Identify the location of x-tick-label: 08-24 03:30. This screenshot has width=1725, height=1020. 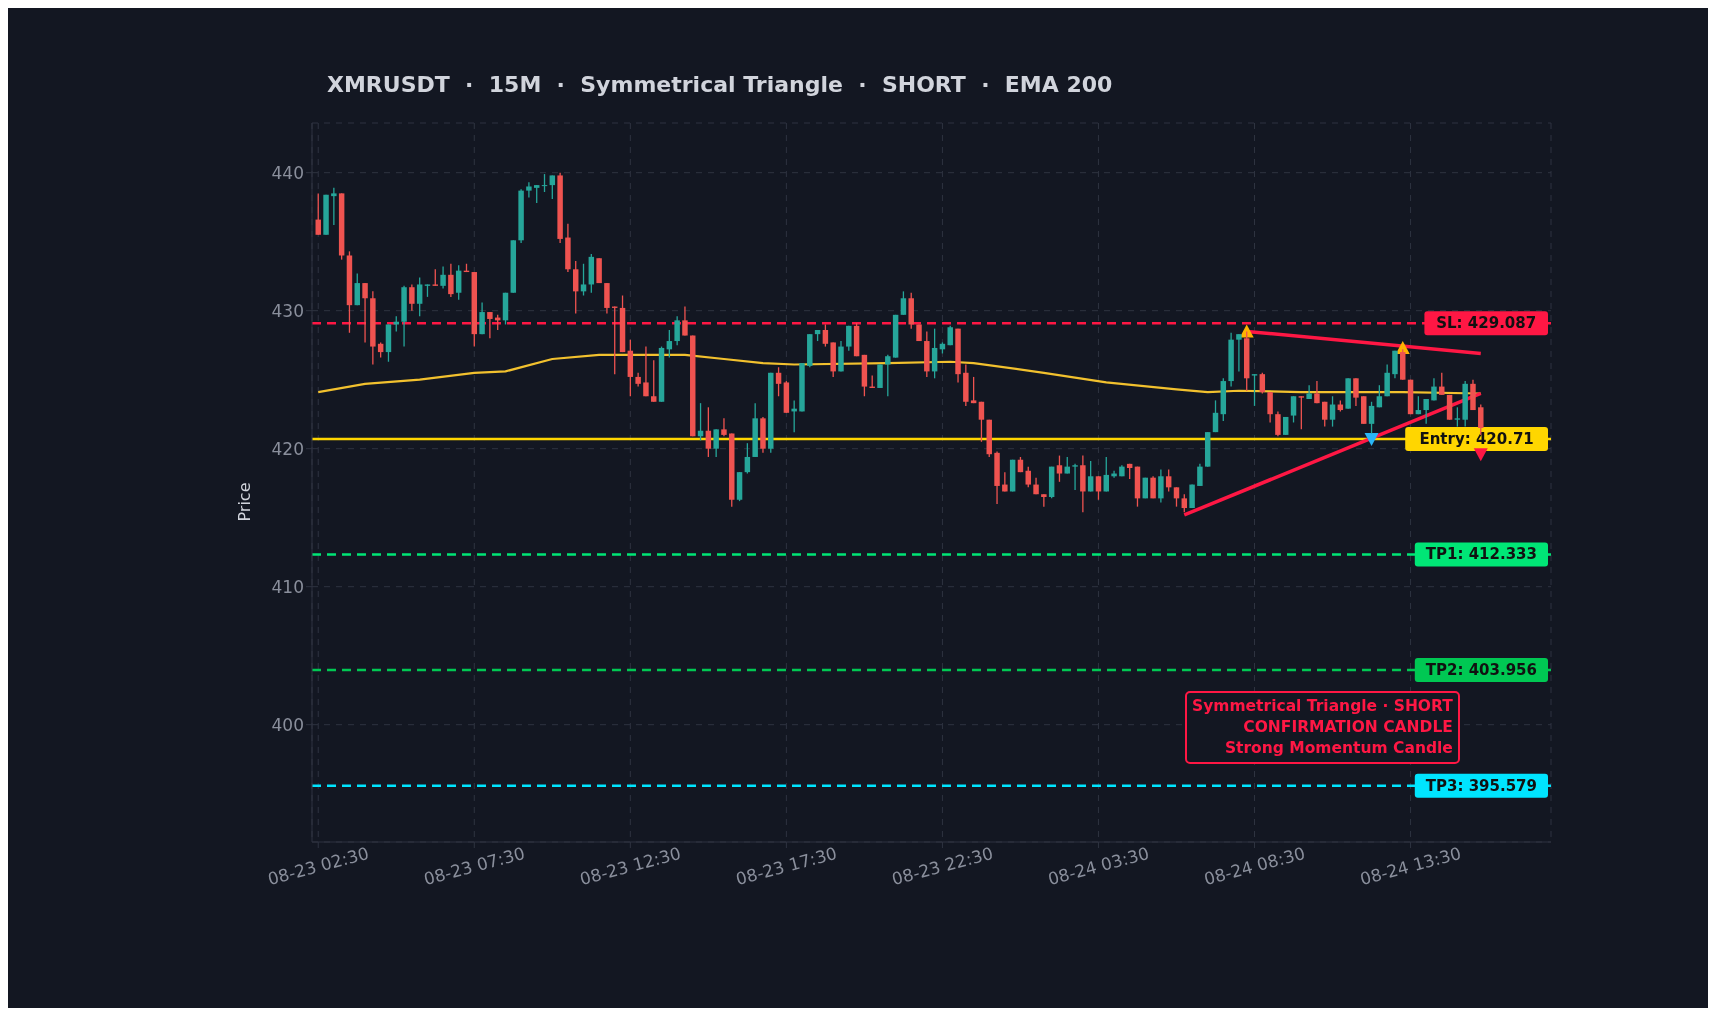
(1098, 866).